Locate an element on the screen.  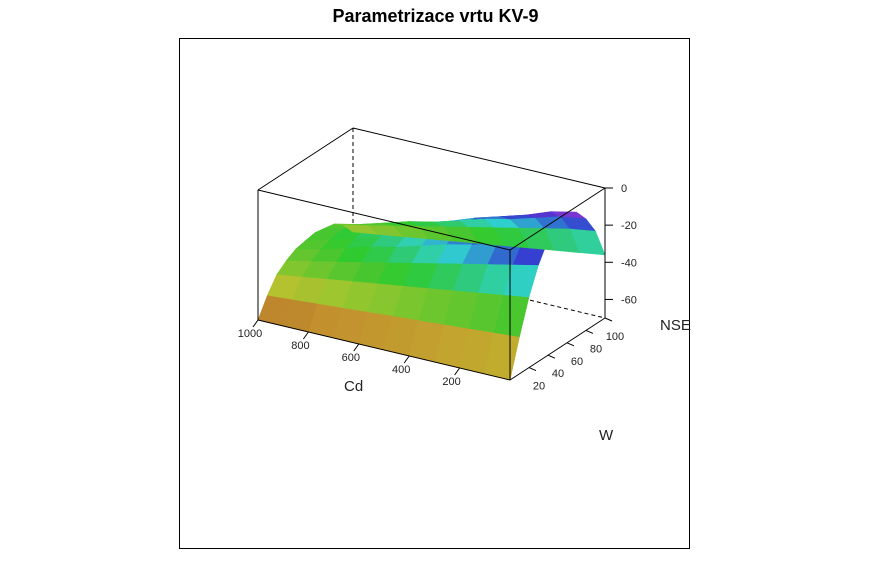
x-tick: 200 is located at coordinates (451, 377).